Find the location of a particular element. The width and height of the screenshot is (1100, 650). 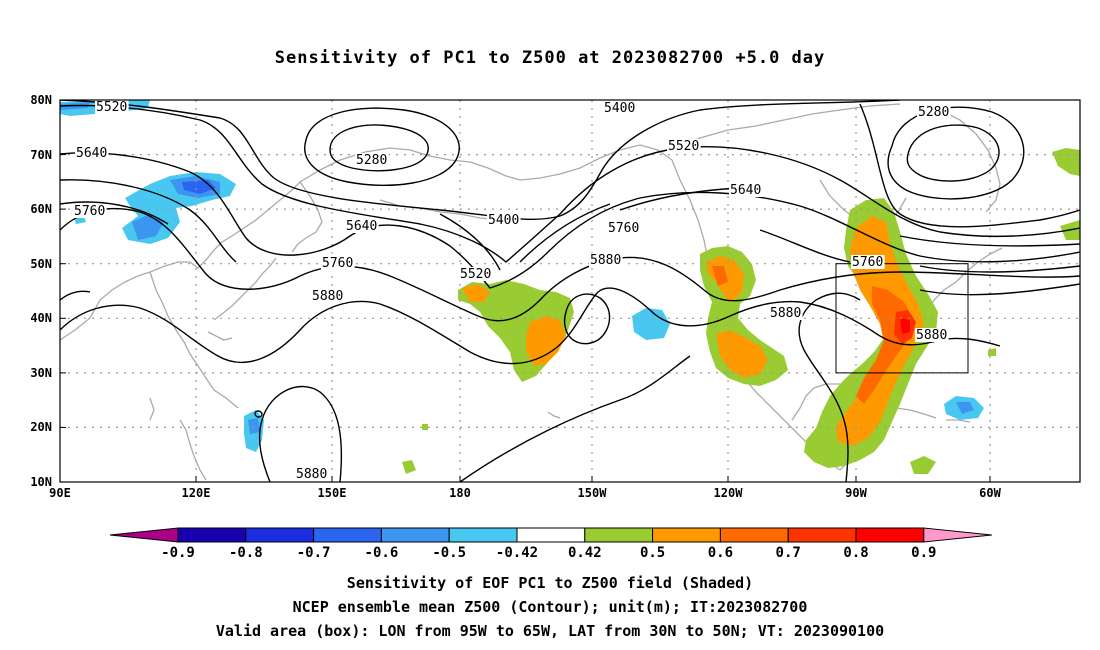

red-region-east-na-core is located at coordinates (905, 326).